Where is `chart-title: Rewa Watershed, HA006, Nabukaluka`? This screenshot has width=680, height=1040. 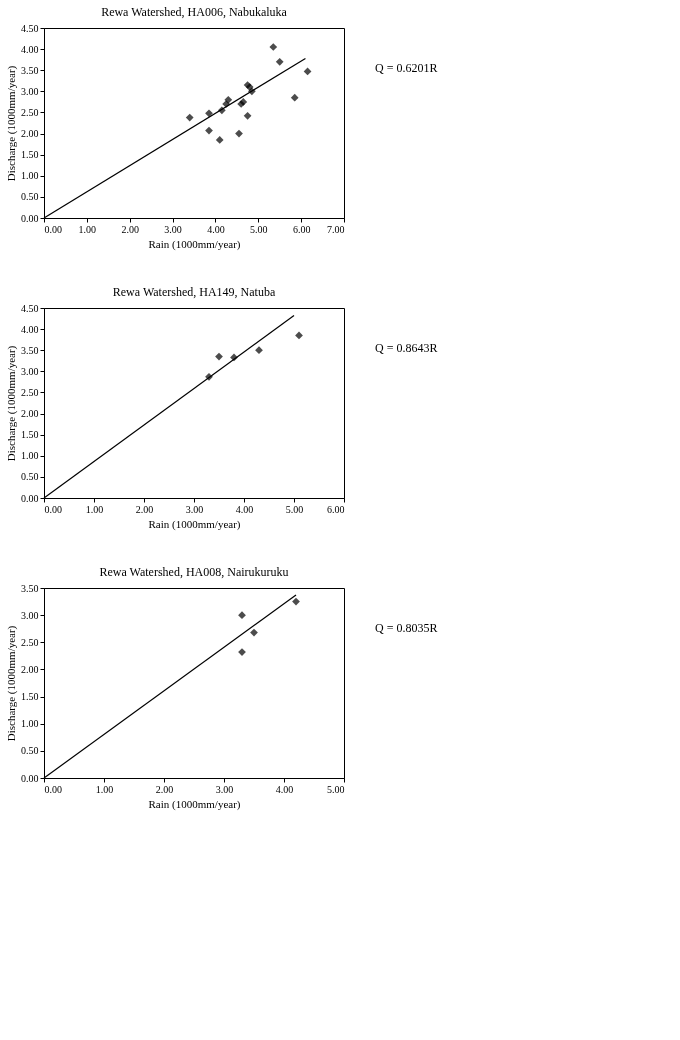 chart-title: Rewa Watershed, HA006, Nabukaluka is located at coordinates (194, 12).